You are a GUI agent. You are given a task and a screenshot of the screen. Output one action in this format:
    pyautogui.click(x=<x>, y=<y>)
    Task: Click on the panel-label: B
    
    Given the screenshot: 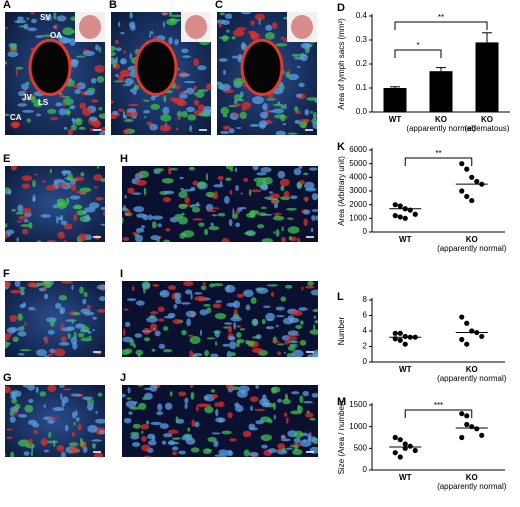 What is the action you would take?
    pyautogui.click(x=113, y=5)
    